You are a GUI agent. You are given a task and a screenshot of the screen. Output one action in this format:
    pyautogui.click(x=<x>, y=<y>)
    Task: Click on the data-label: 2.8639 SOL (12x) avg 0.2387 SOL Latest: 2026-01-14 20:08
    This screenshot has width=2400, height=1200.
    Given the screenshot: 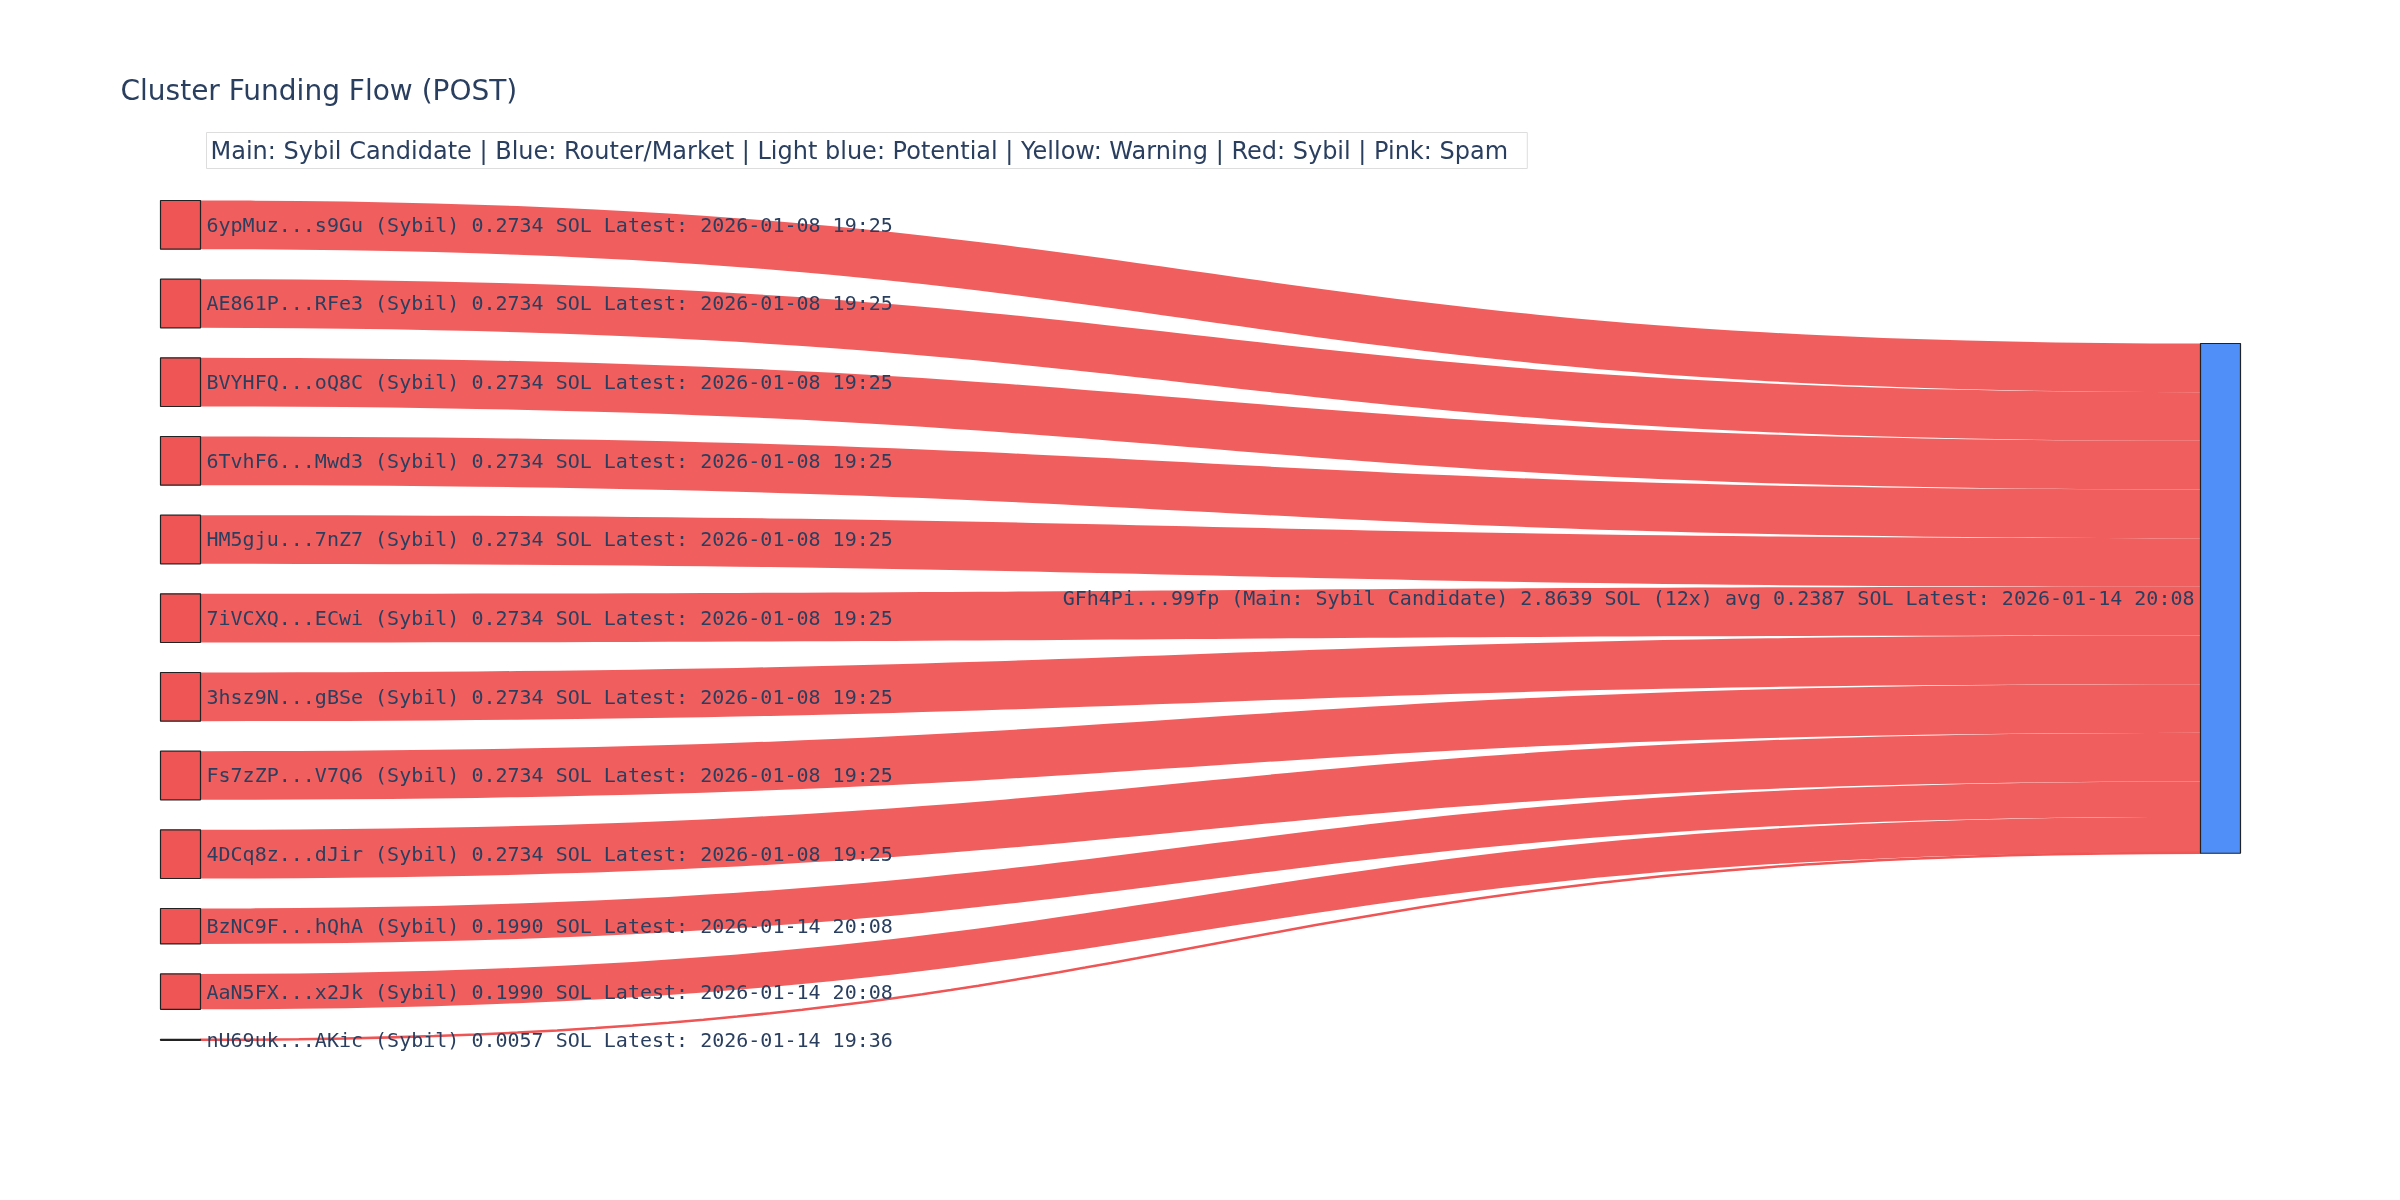 What is the action you would take?
    pyautogui.click(x=1857, y=598)
    